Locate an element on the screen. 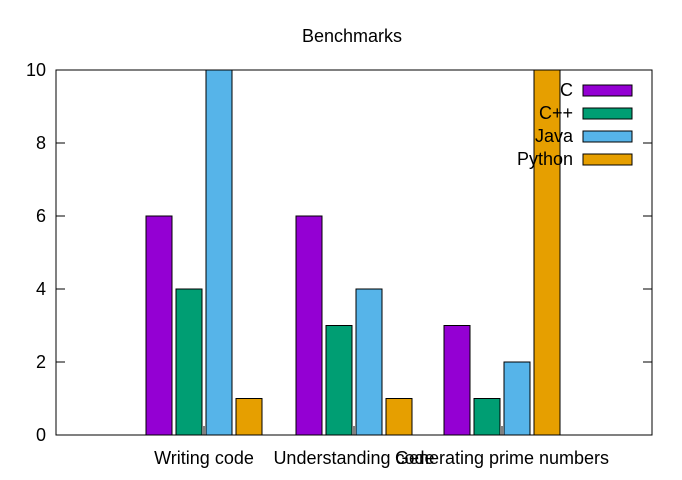  y-tick-label: 2 is located at coordinates (41, 362).